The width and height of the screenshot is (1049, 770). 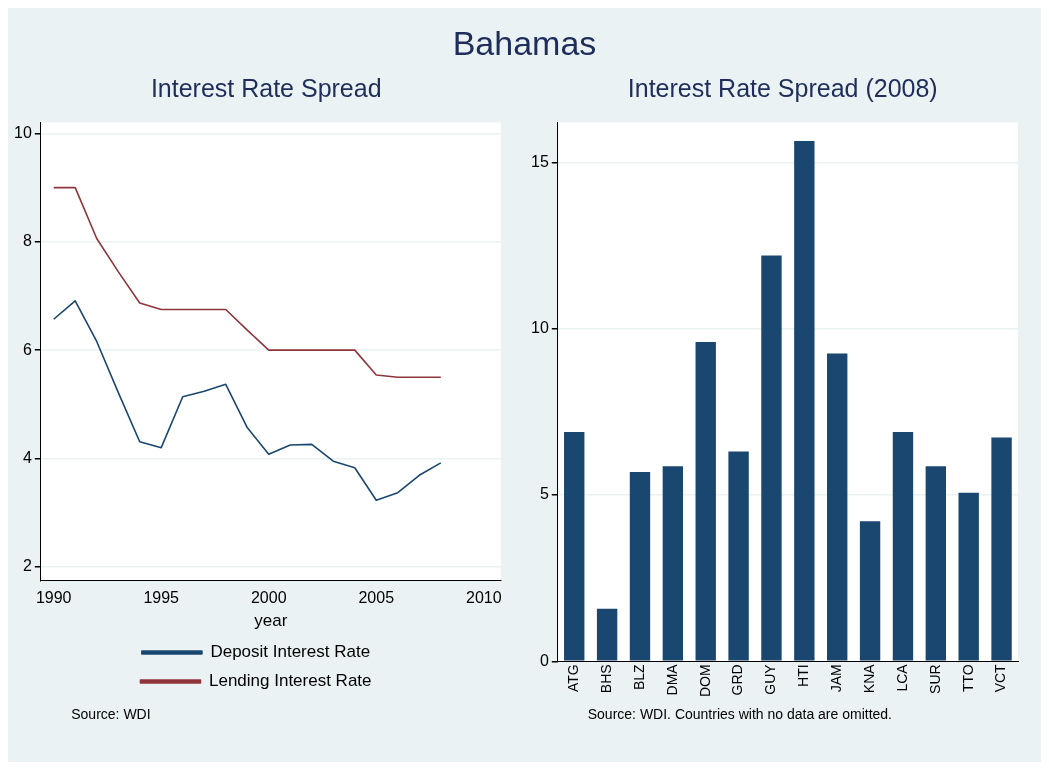 What do you see at coordinates (671, 679) in the screenshot?
I see `x-tick-label: DMA` at bounding box center [671, 679].